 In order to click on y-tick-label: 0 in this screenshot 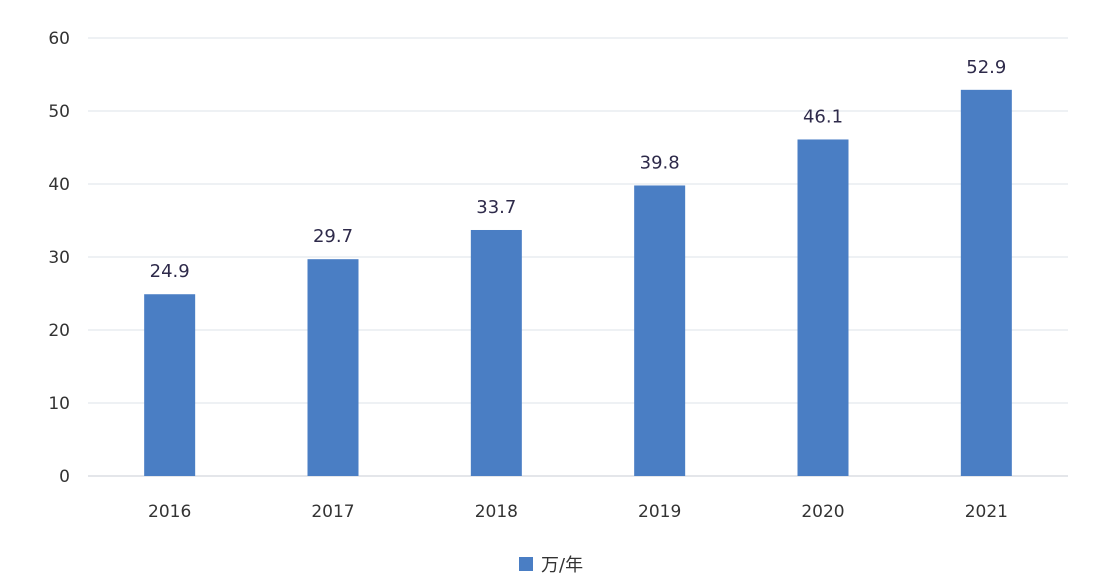, I will do `click(64, 477)`.